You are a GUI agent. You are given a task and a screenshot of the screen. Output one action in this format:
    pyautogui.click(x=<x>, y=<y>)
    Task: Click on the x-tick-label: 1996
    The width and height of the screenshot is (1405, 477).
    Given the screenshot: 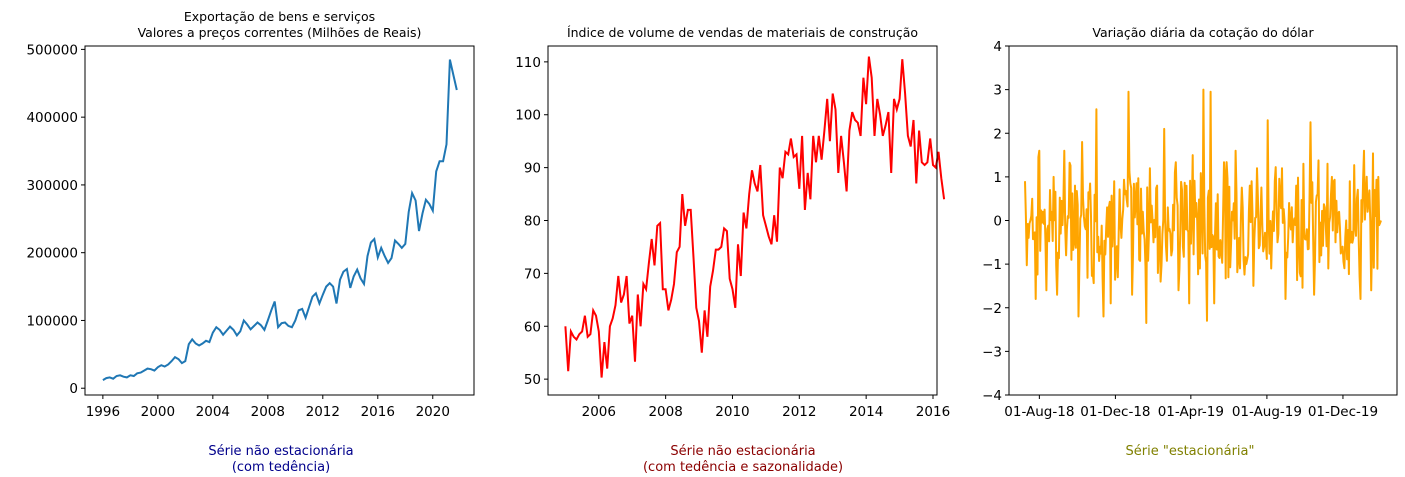 What is the action you would take?
    pyautogui.click(x=103, y=412)
    